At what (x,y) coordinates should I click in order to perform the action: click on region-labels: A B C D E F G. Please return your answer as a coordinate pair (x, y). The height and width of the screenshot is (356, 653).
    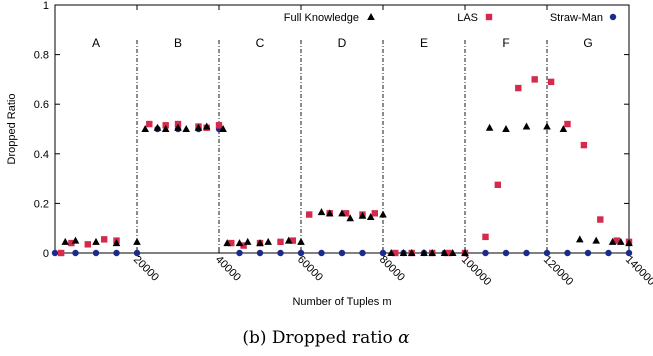
    Looking at the image, I should click on (342, 43).